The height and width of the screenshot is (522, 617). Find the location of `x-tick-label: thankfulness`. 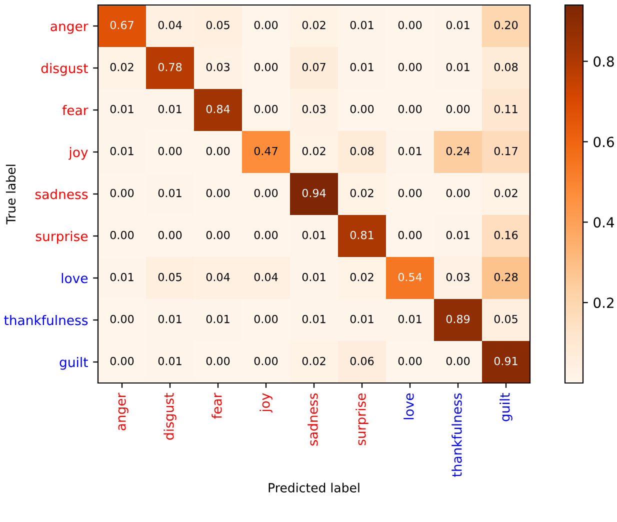

x-tick-label: thankfulness is located at coordinates (457, 435).